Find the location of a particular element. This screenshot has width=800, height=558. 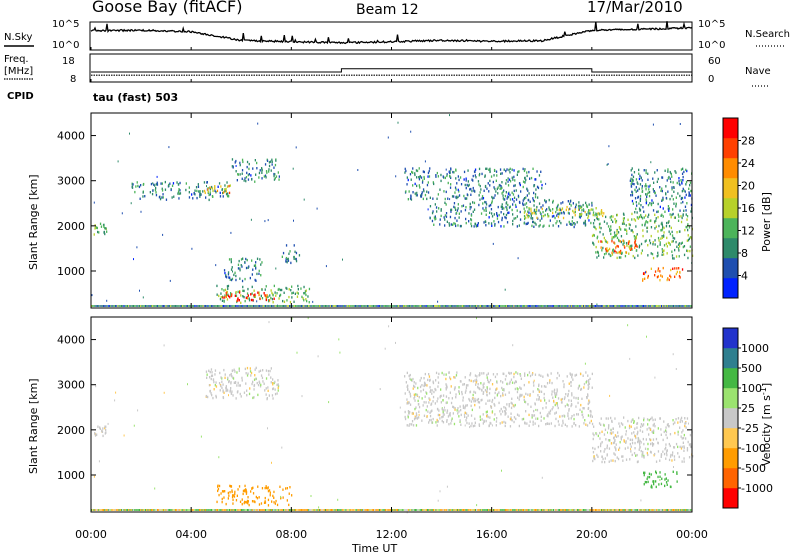

x-axis-title: Time UT is located at coordinates (374, 548).